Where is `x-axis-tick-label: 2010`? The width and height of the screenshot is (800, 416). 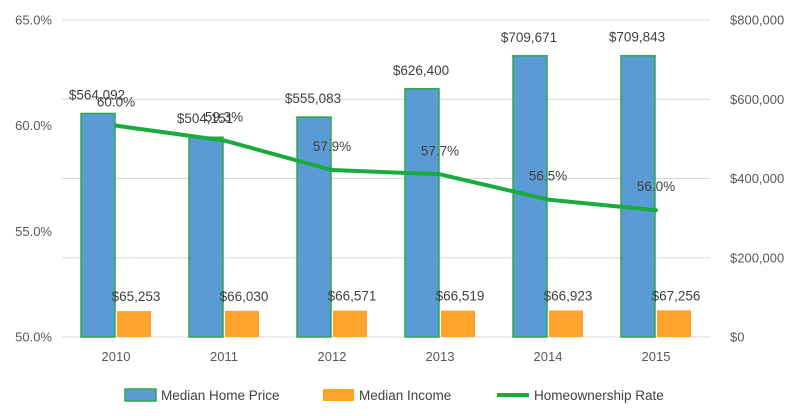 x-axis-tick-label: 2010 is located at coordinates (116, 356).